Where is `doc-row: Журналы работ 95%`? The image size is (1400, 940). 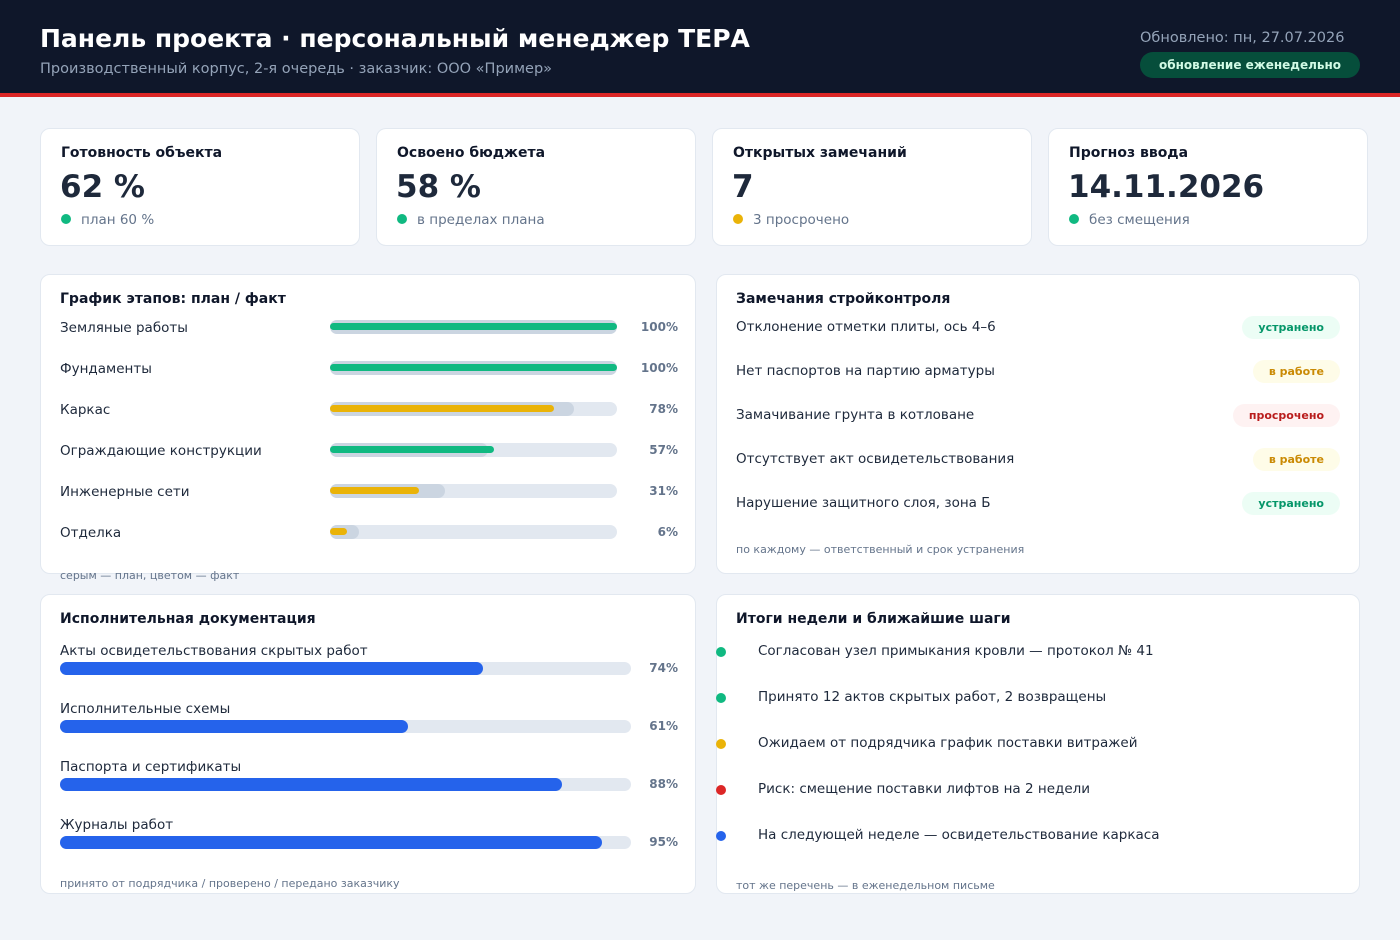
doc-row: Журналы работ 95% is located at coordinates (369, 837).